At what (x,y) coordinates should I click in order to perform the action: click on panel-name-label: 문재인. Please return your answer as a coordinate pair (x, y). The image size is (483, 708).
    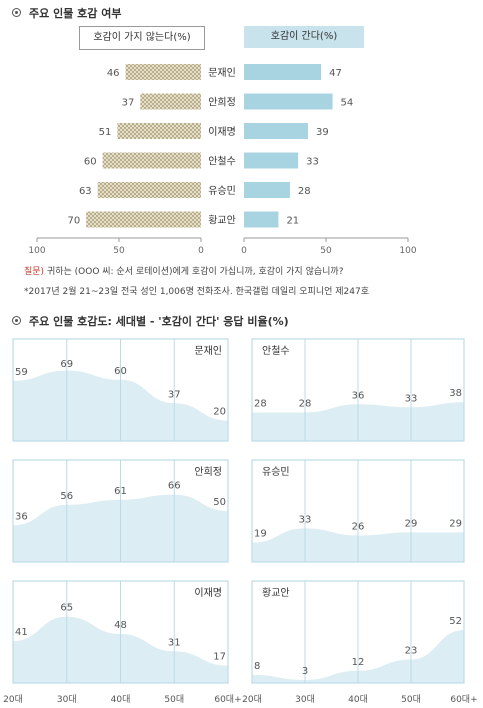
    Looking at the image, I should click on (208, 351).